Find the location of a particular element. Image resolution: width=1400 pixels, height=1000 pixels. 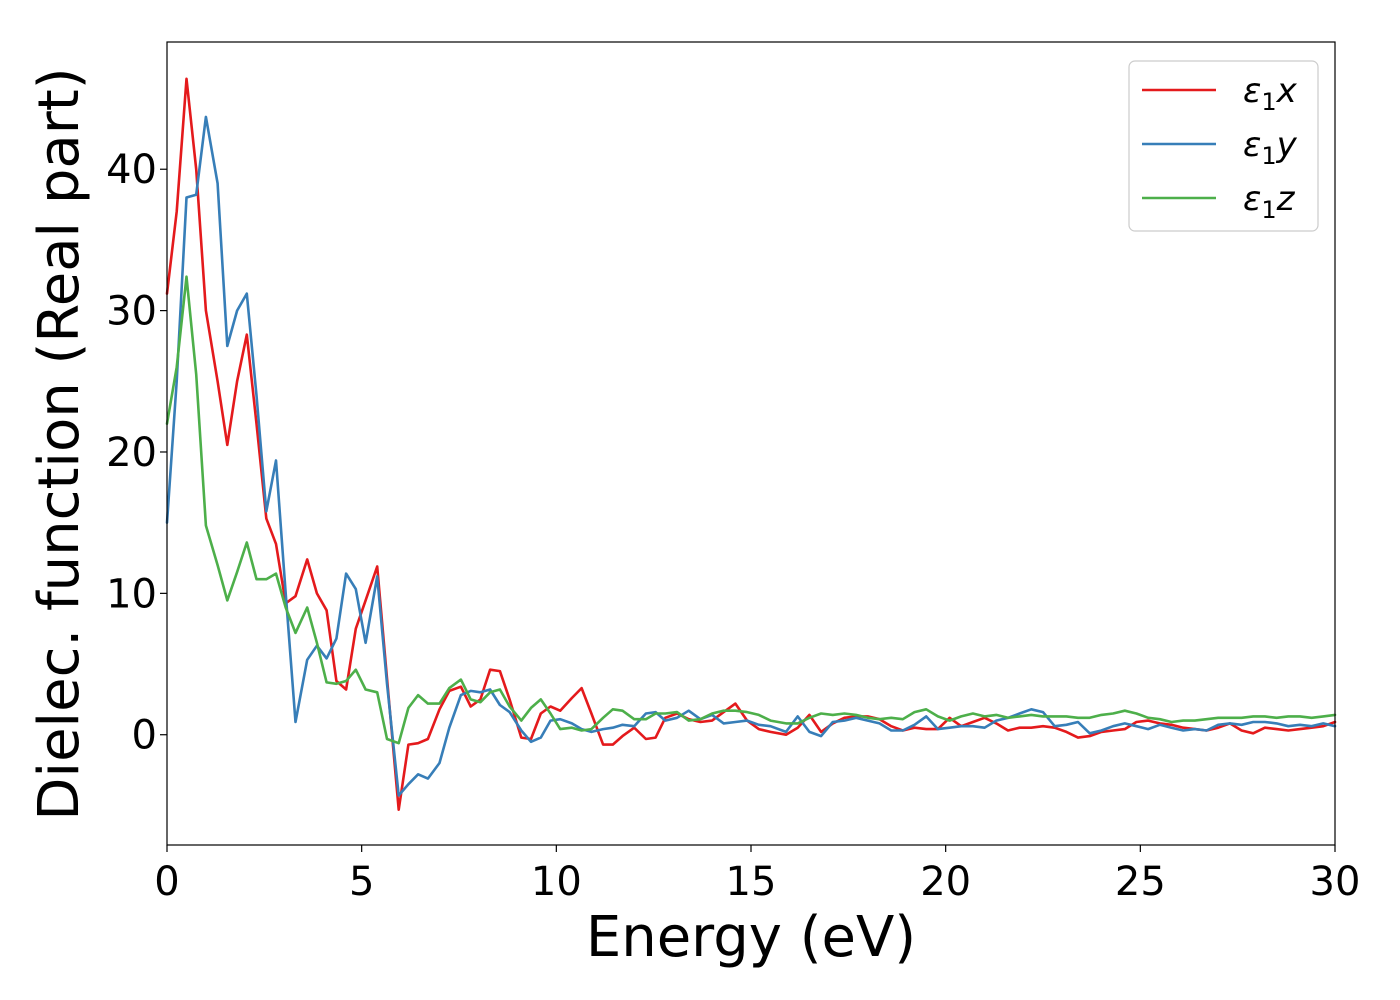

x-tick-label: 10 is located at coordinates (556, 882).